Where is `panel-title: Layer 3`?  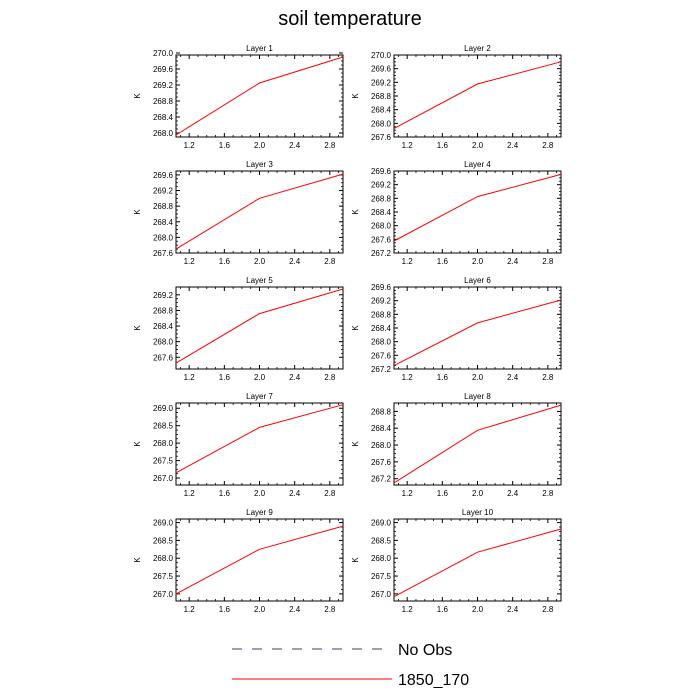 panel-title: Layer 3 is located at coordinates (259, 164).